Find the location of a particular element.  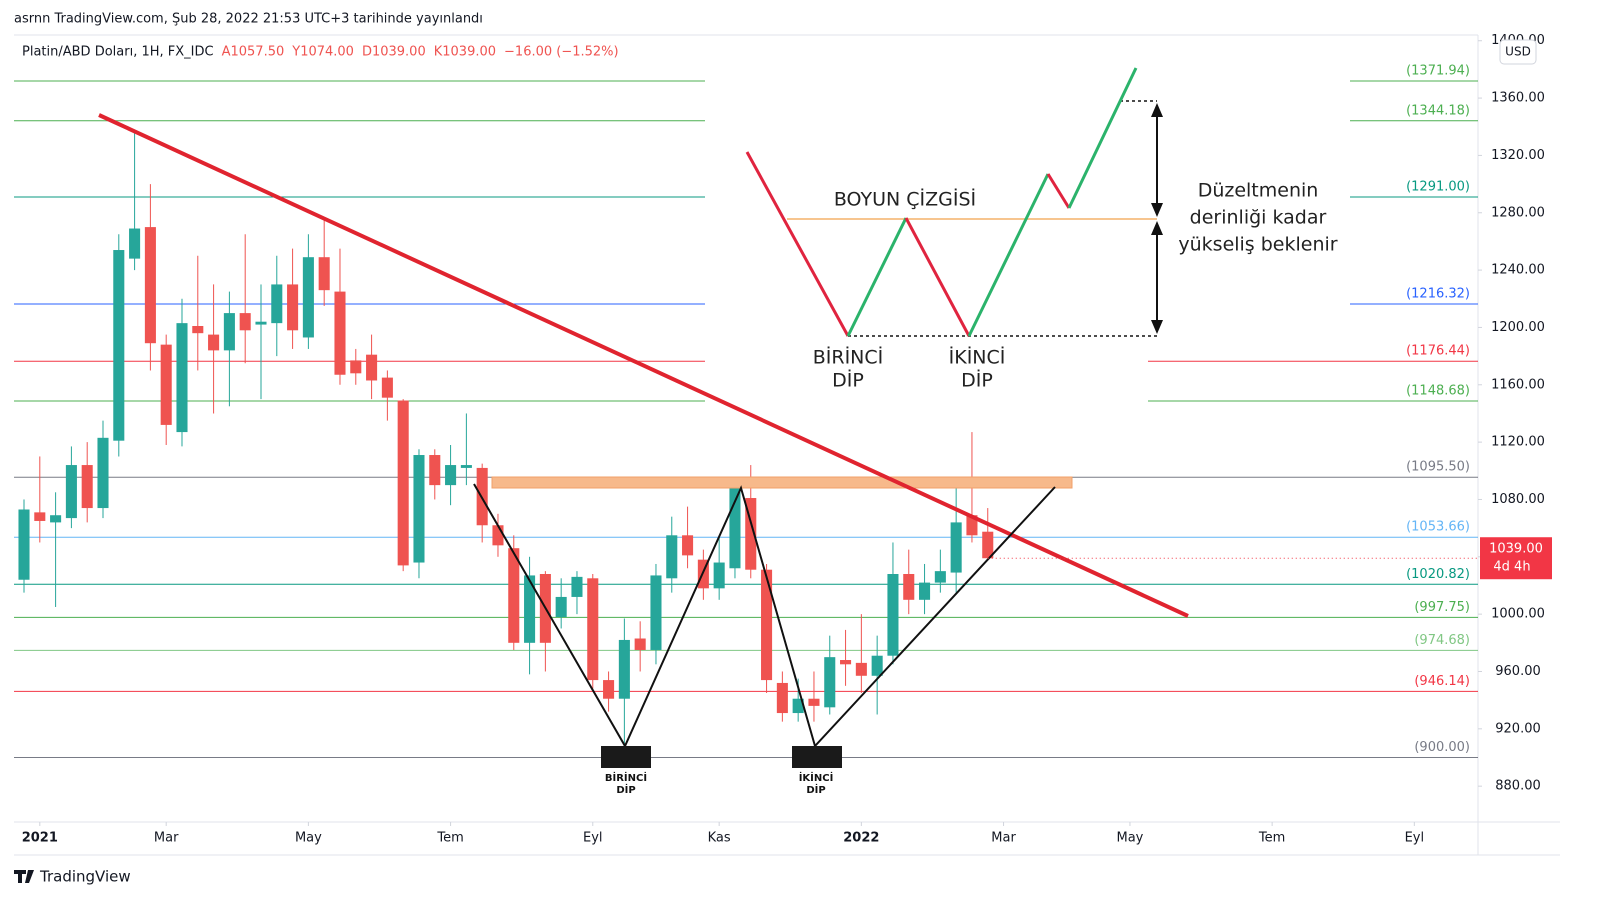

x-tick-label: Tem is located at coordinates (449, 838).